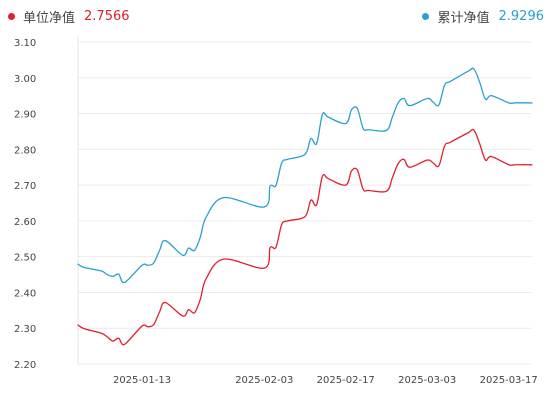 Image resolution: width=554 pixels, height=400 pixels. What do you see at coordinates (25, 115) in the screenshot?
I see `y-tick-label: 2.90` at bounding box center [25, 115].